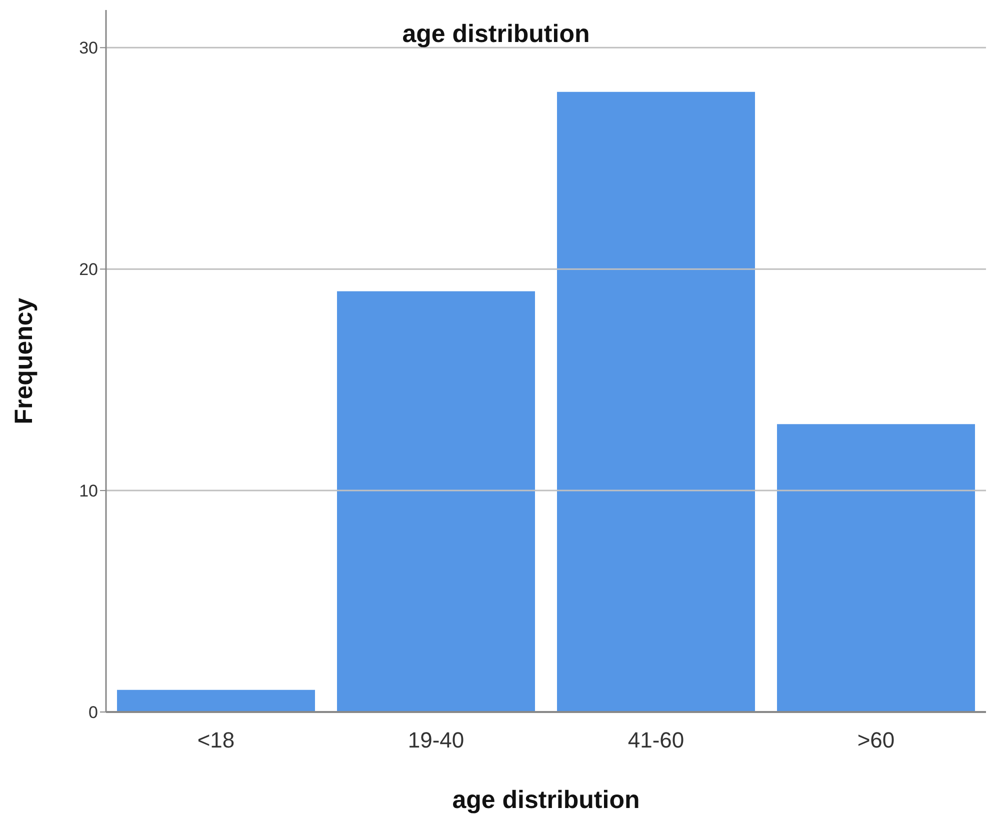  What do you see at coordinates (496, 34) in the screenshot?
I see `chart-title: age distribution` at bounding box center [496, 34].